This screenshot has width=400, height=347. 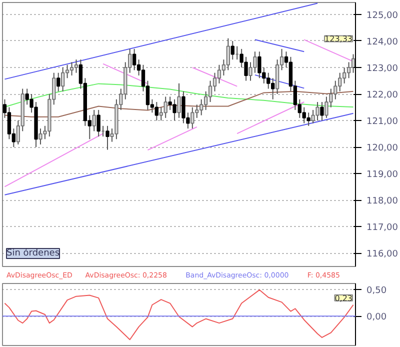 I want to click on y-tick-label: 123,00, so click(x=382, y=69).